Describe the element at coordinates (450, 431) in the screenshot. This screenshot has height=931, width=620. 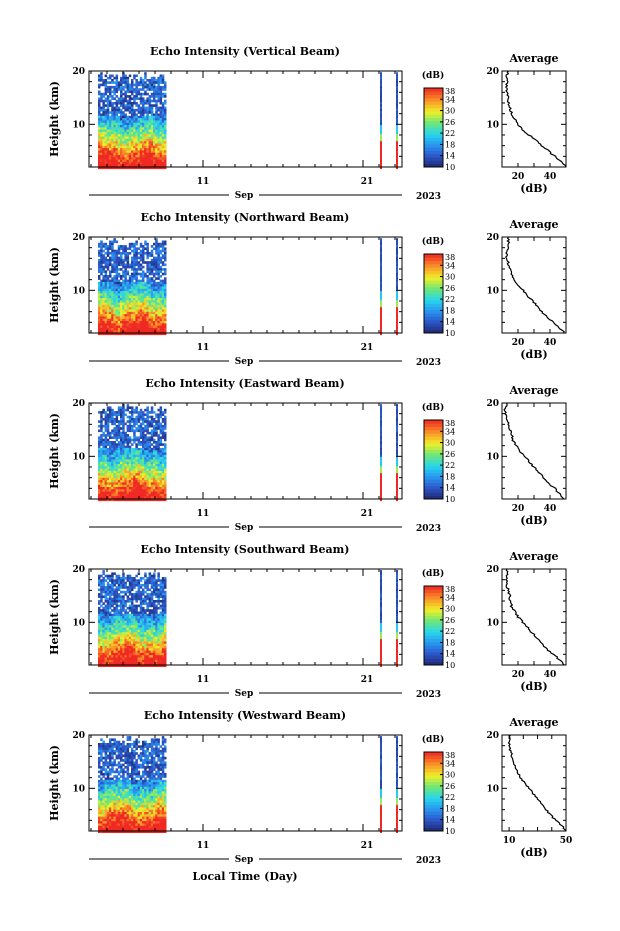
I see `colorbar-tick-label: 34` at that location.